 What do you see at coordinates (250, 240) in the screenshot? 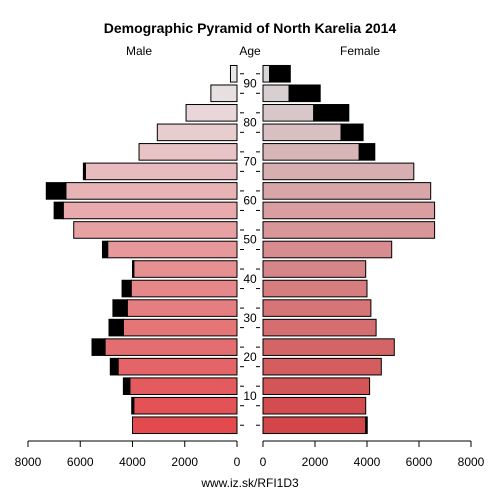
I see `age-tick-label: 50` at bounding box center [250, 240].